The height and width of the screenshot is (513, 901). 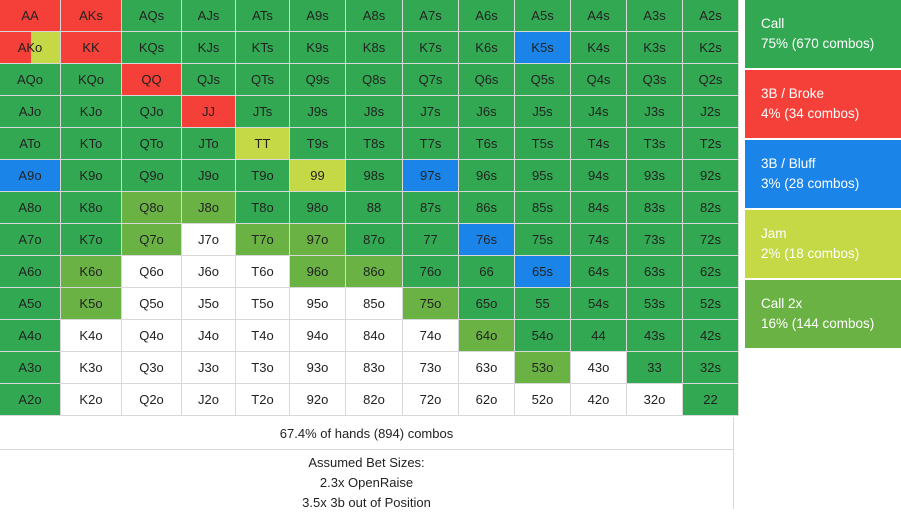 What do you see at coordinates (209, 336) in the screenshot?
I see `hand-cell-J4o: J4o` at bounding box center [209, 336].